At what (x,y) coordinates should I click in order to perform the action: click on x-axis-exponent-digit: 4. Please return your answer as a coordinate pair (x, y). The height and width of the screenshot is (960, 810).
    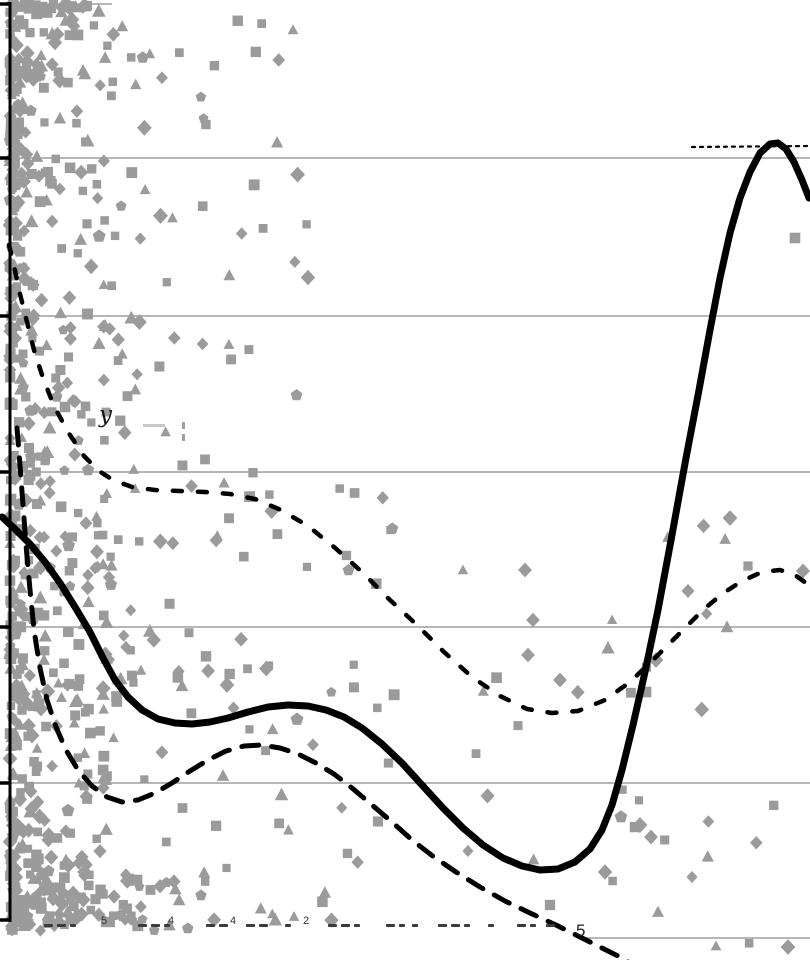
    Looking at the image, I should click on (233, 921).